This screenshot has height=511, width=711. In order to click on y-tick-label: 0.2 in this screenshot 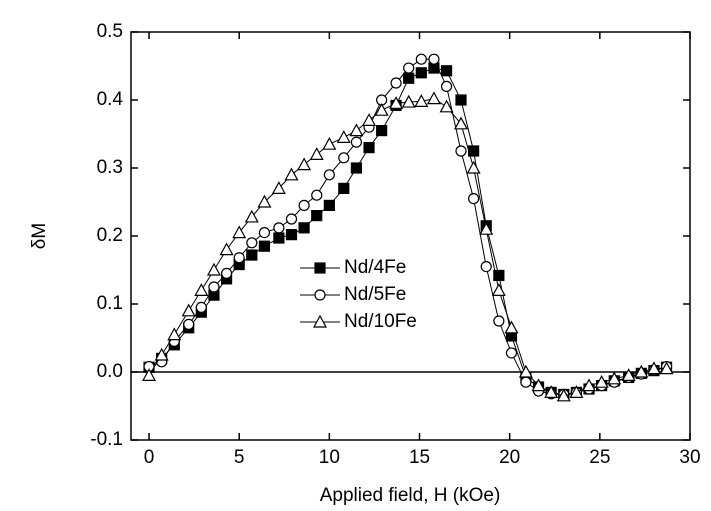, I will do `click(110, 235)`.